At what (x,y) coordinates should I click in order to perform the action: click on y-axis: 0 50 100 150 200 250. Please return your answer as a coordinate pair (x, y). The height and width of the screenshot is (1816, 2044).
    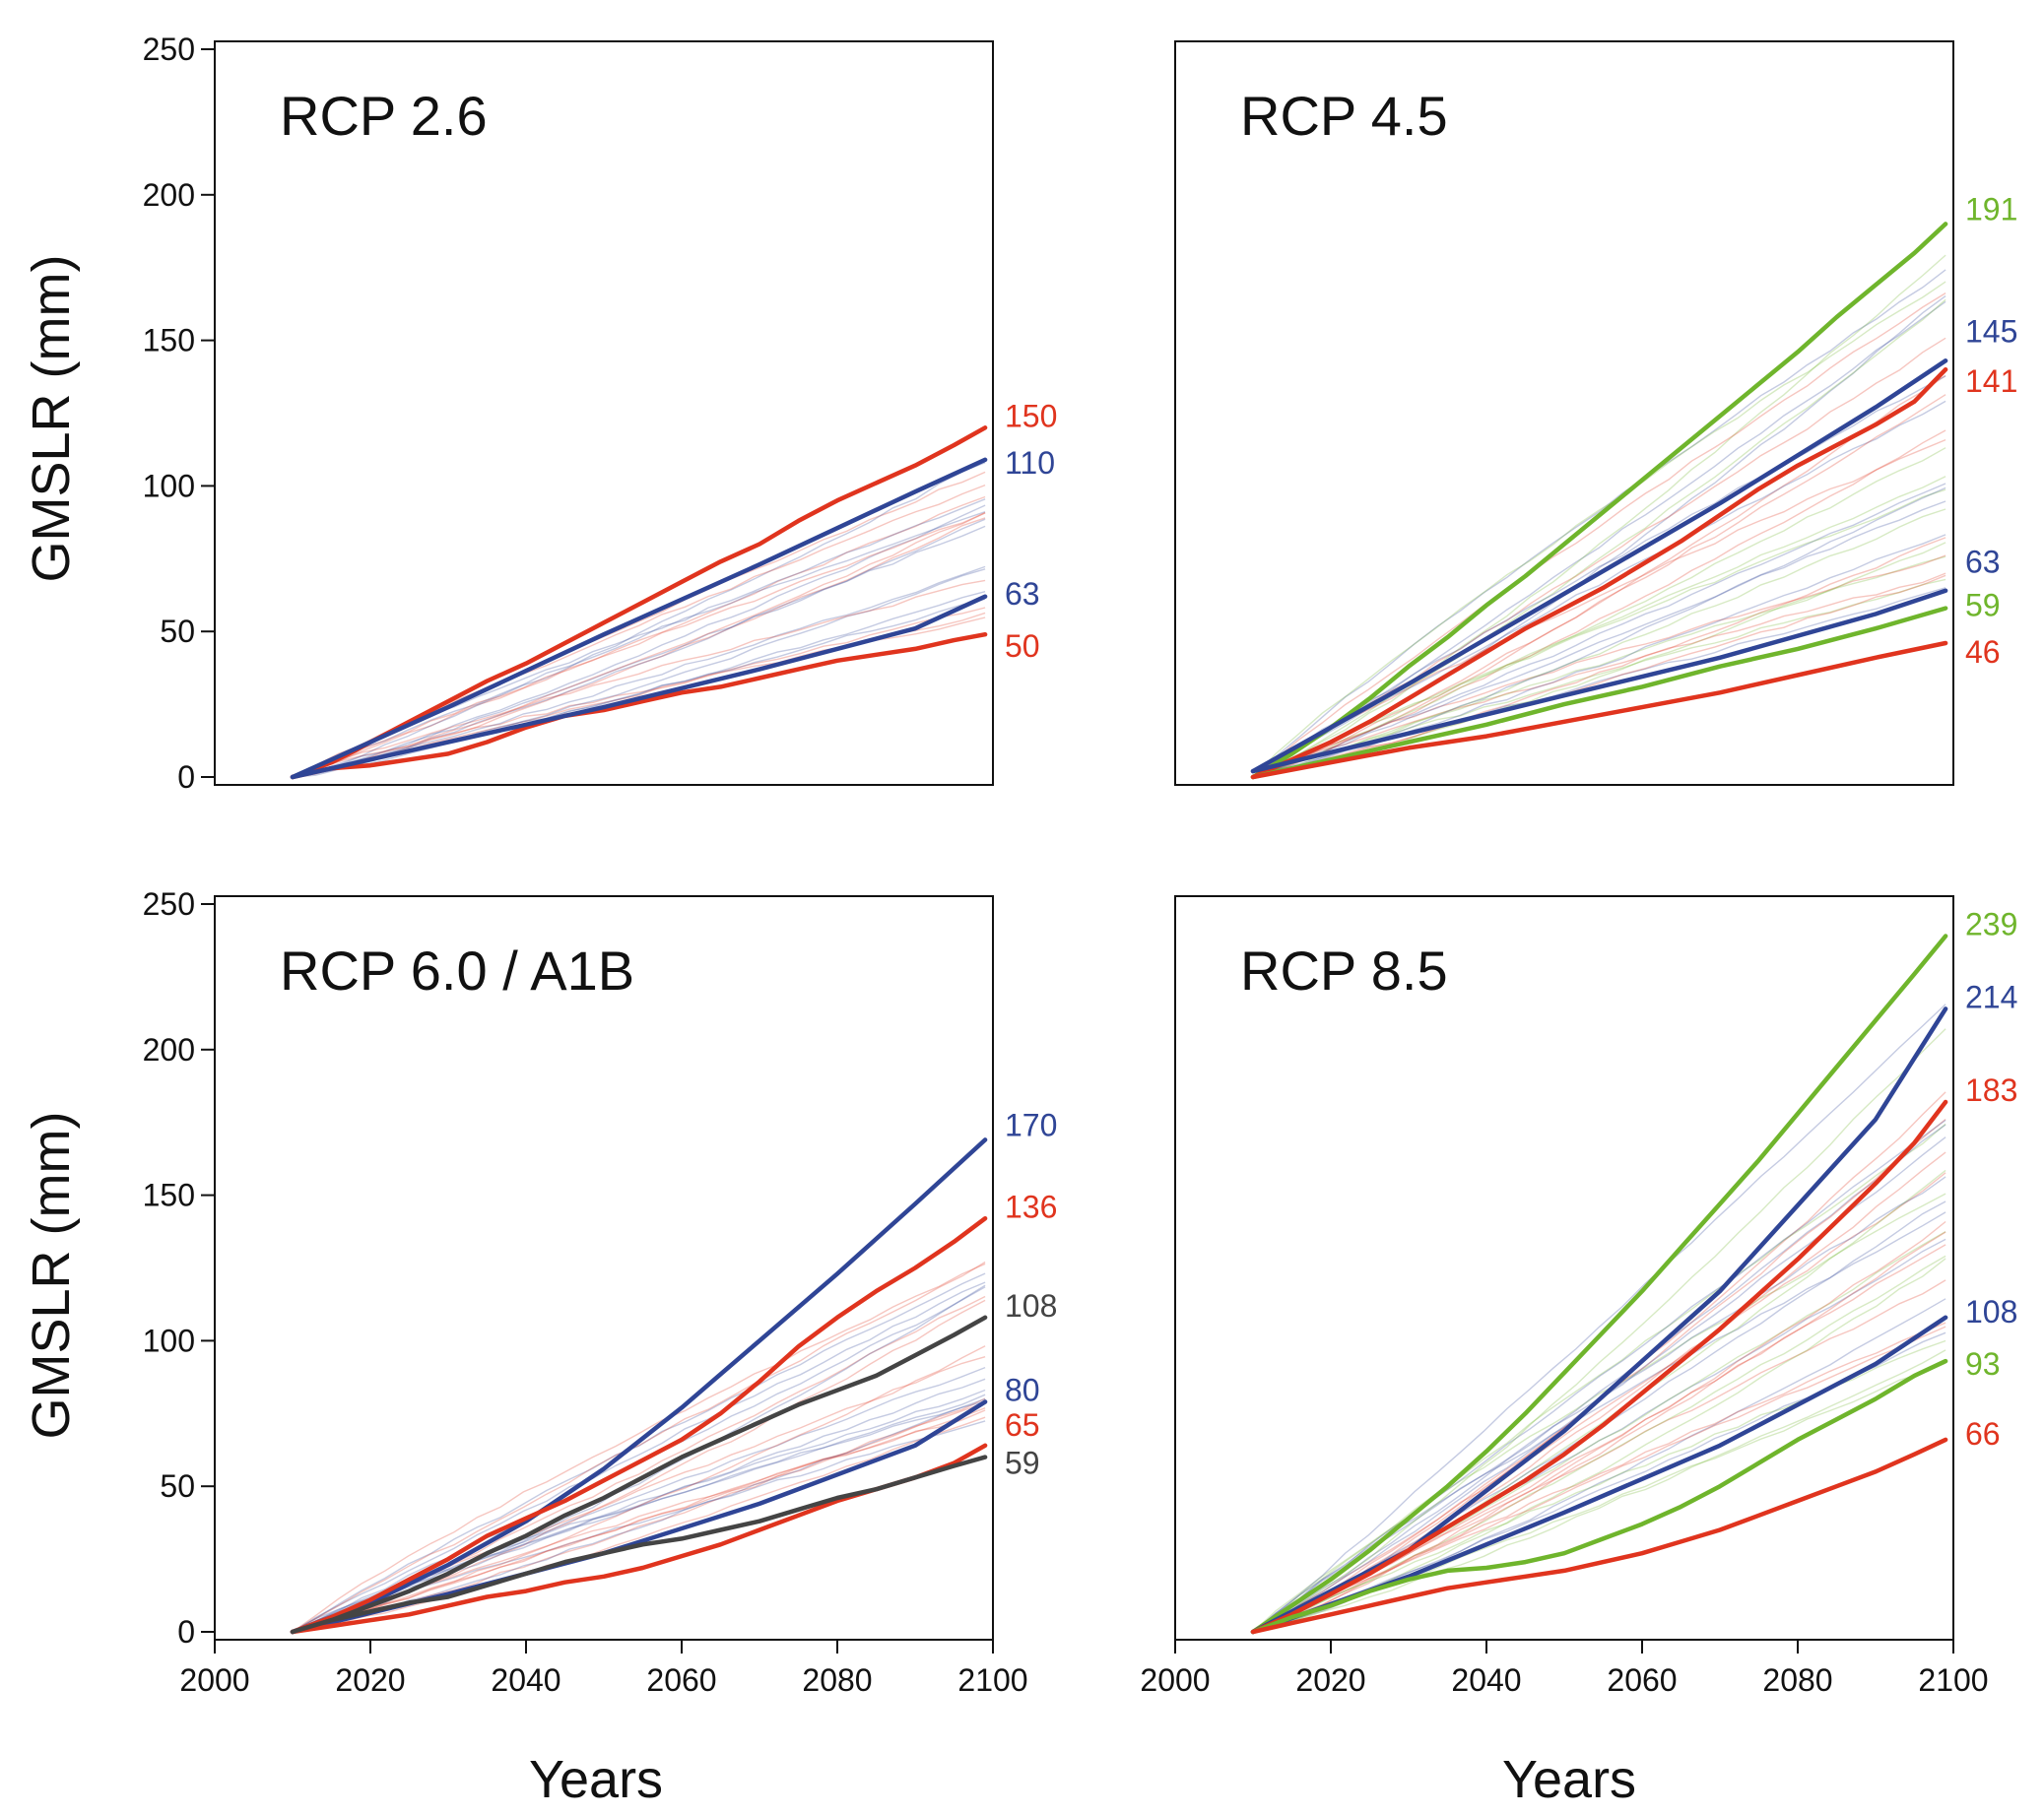
    Looking at the image, I should click on (179, 1268).